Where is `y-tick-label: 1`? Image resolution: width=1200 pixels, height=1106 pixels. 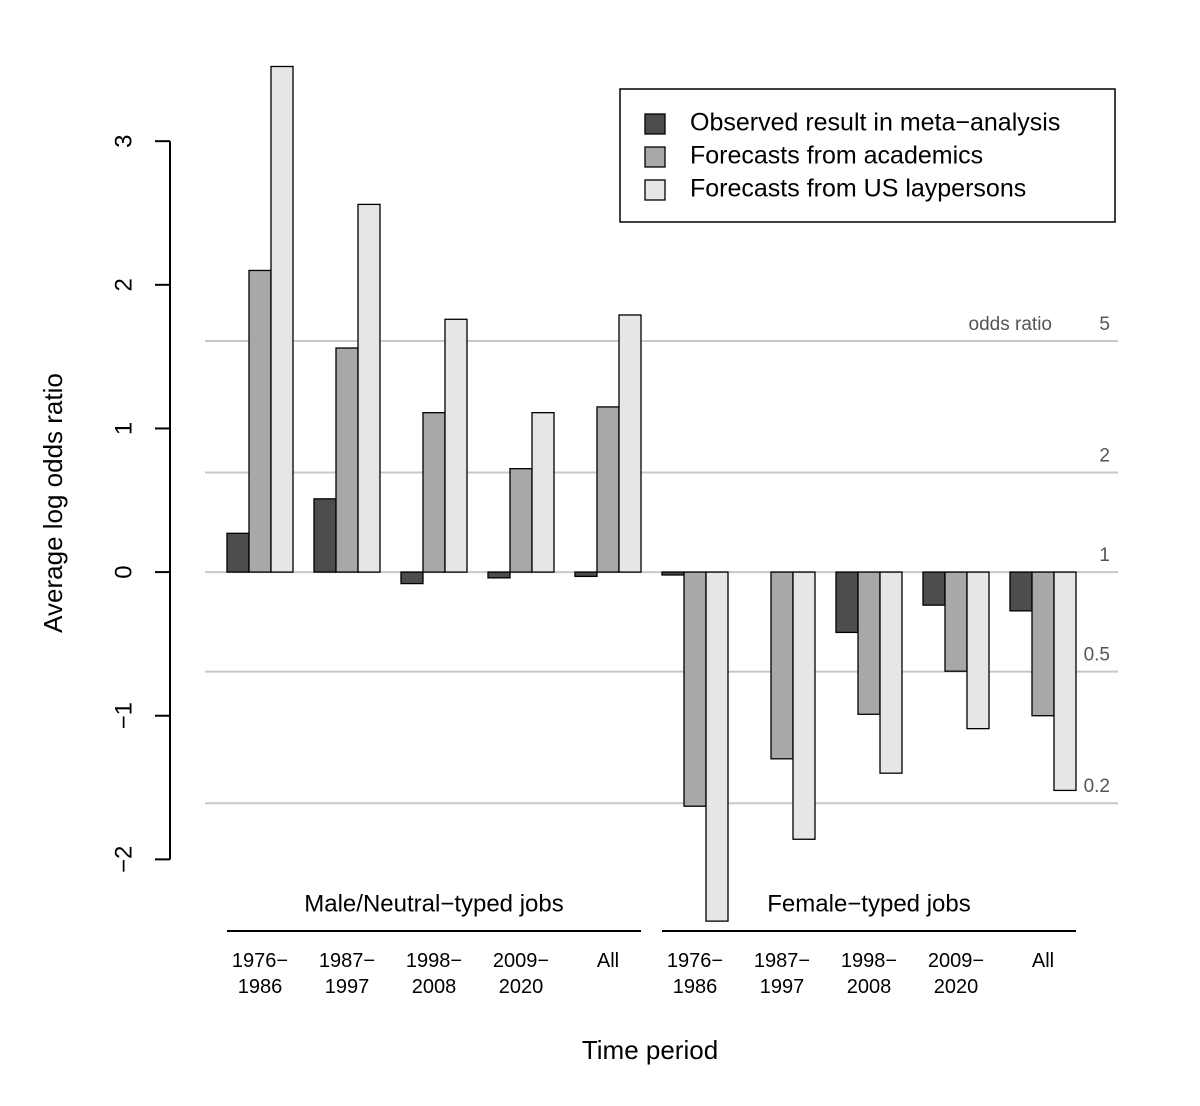 y-tick-label: 1 is located at coordinates (123, 428).